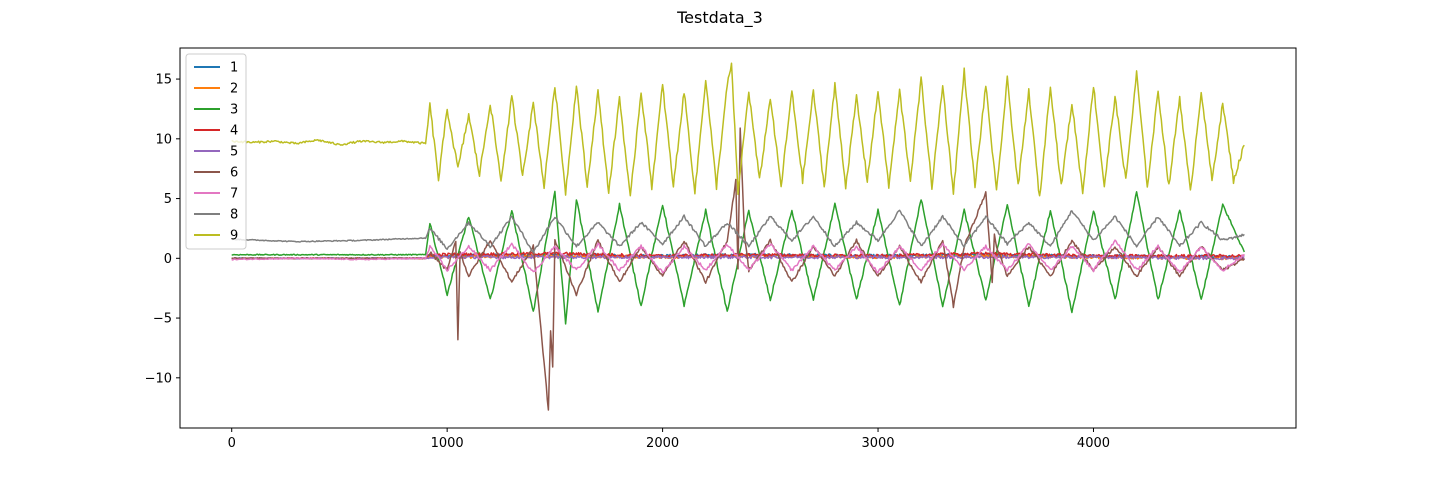  What do you see at coordinates (877, 443) in the screenshot?
I see `x-tick-label: 3000` at bounding box center [877, 443].